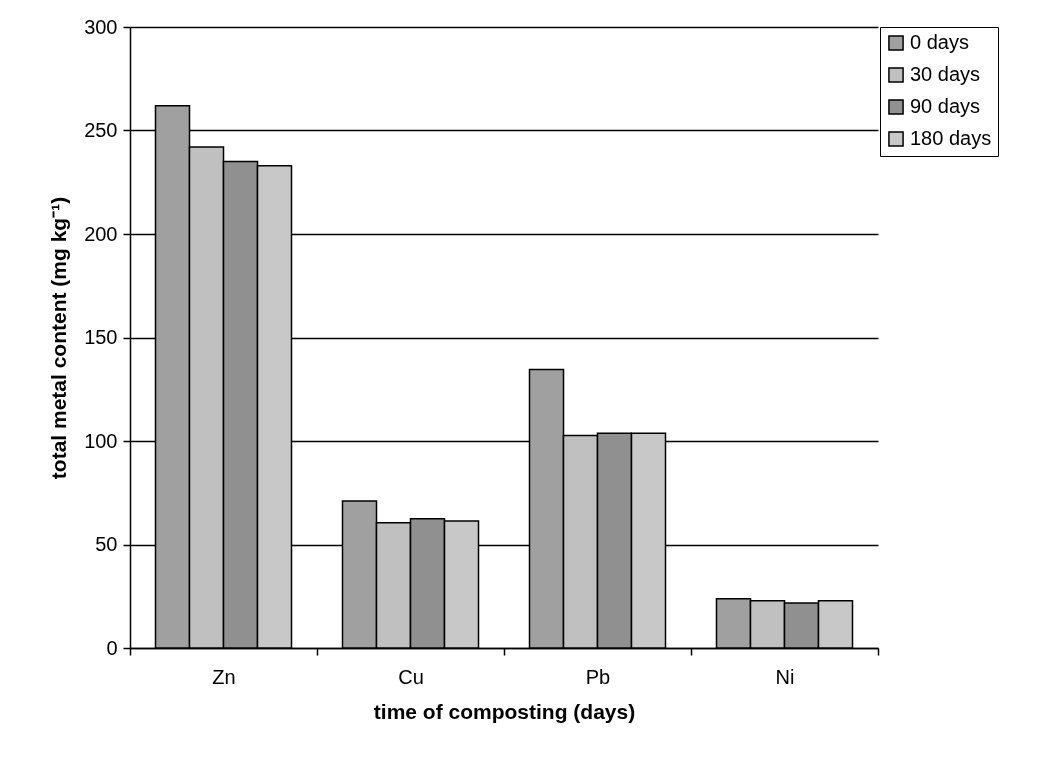 This screenshot has width=1056, height=758. I want to click on x-axis-title: time of composting (days), so click(504, 711).